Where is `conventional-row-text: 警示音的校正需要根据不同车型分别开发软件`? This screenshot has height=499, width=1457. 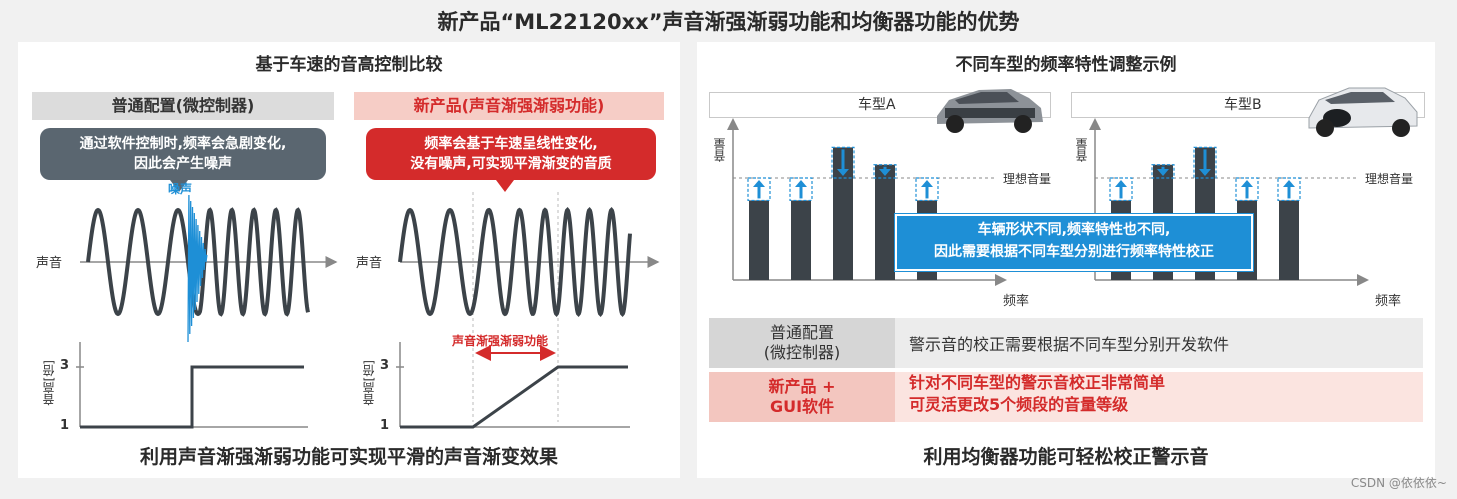
conventional-row-text: 警示音的校正需要根据不同车型分别开发软件 is located at coordinates (1159, 343).